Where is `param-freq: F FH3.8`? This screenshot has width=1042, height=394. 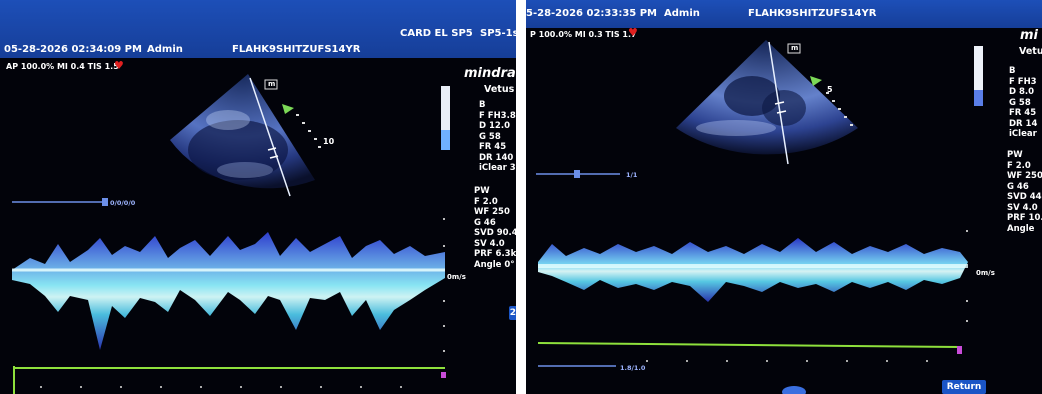 param-freq: F FH3.8 is located at coordinates (497, 115).